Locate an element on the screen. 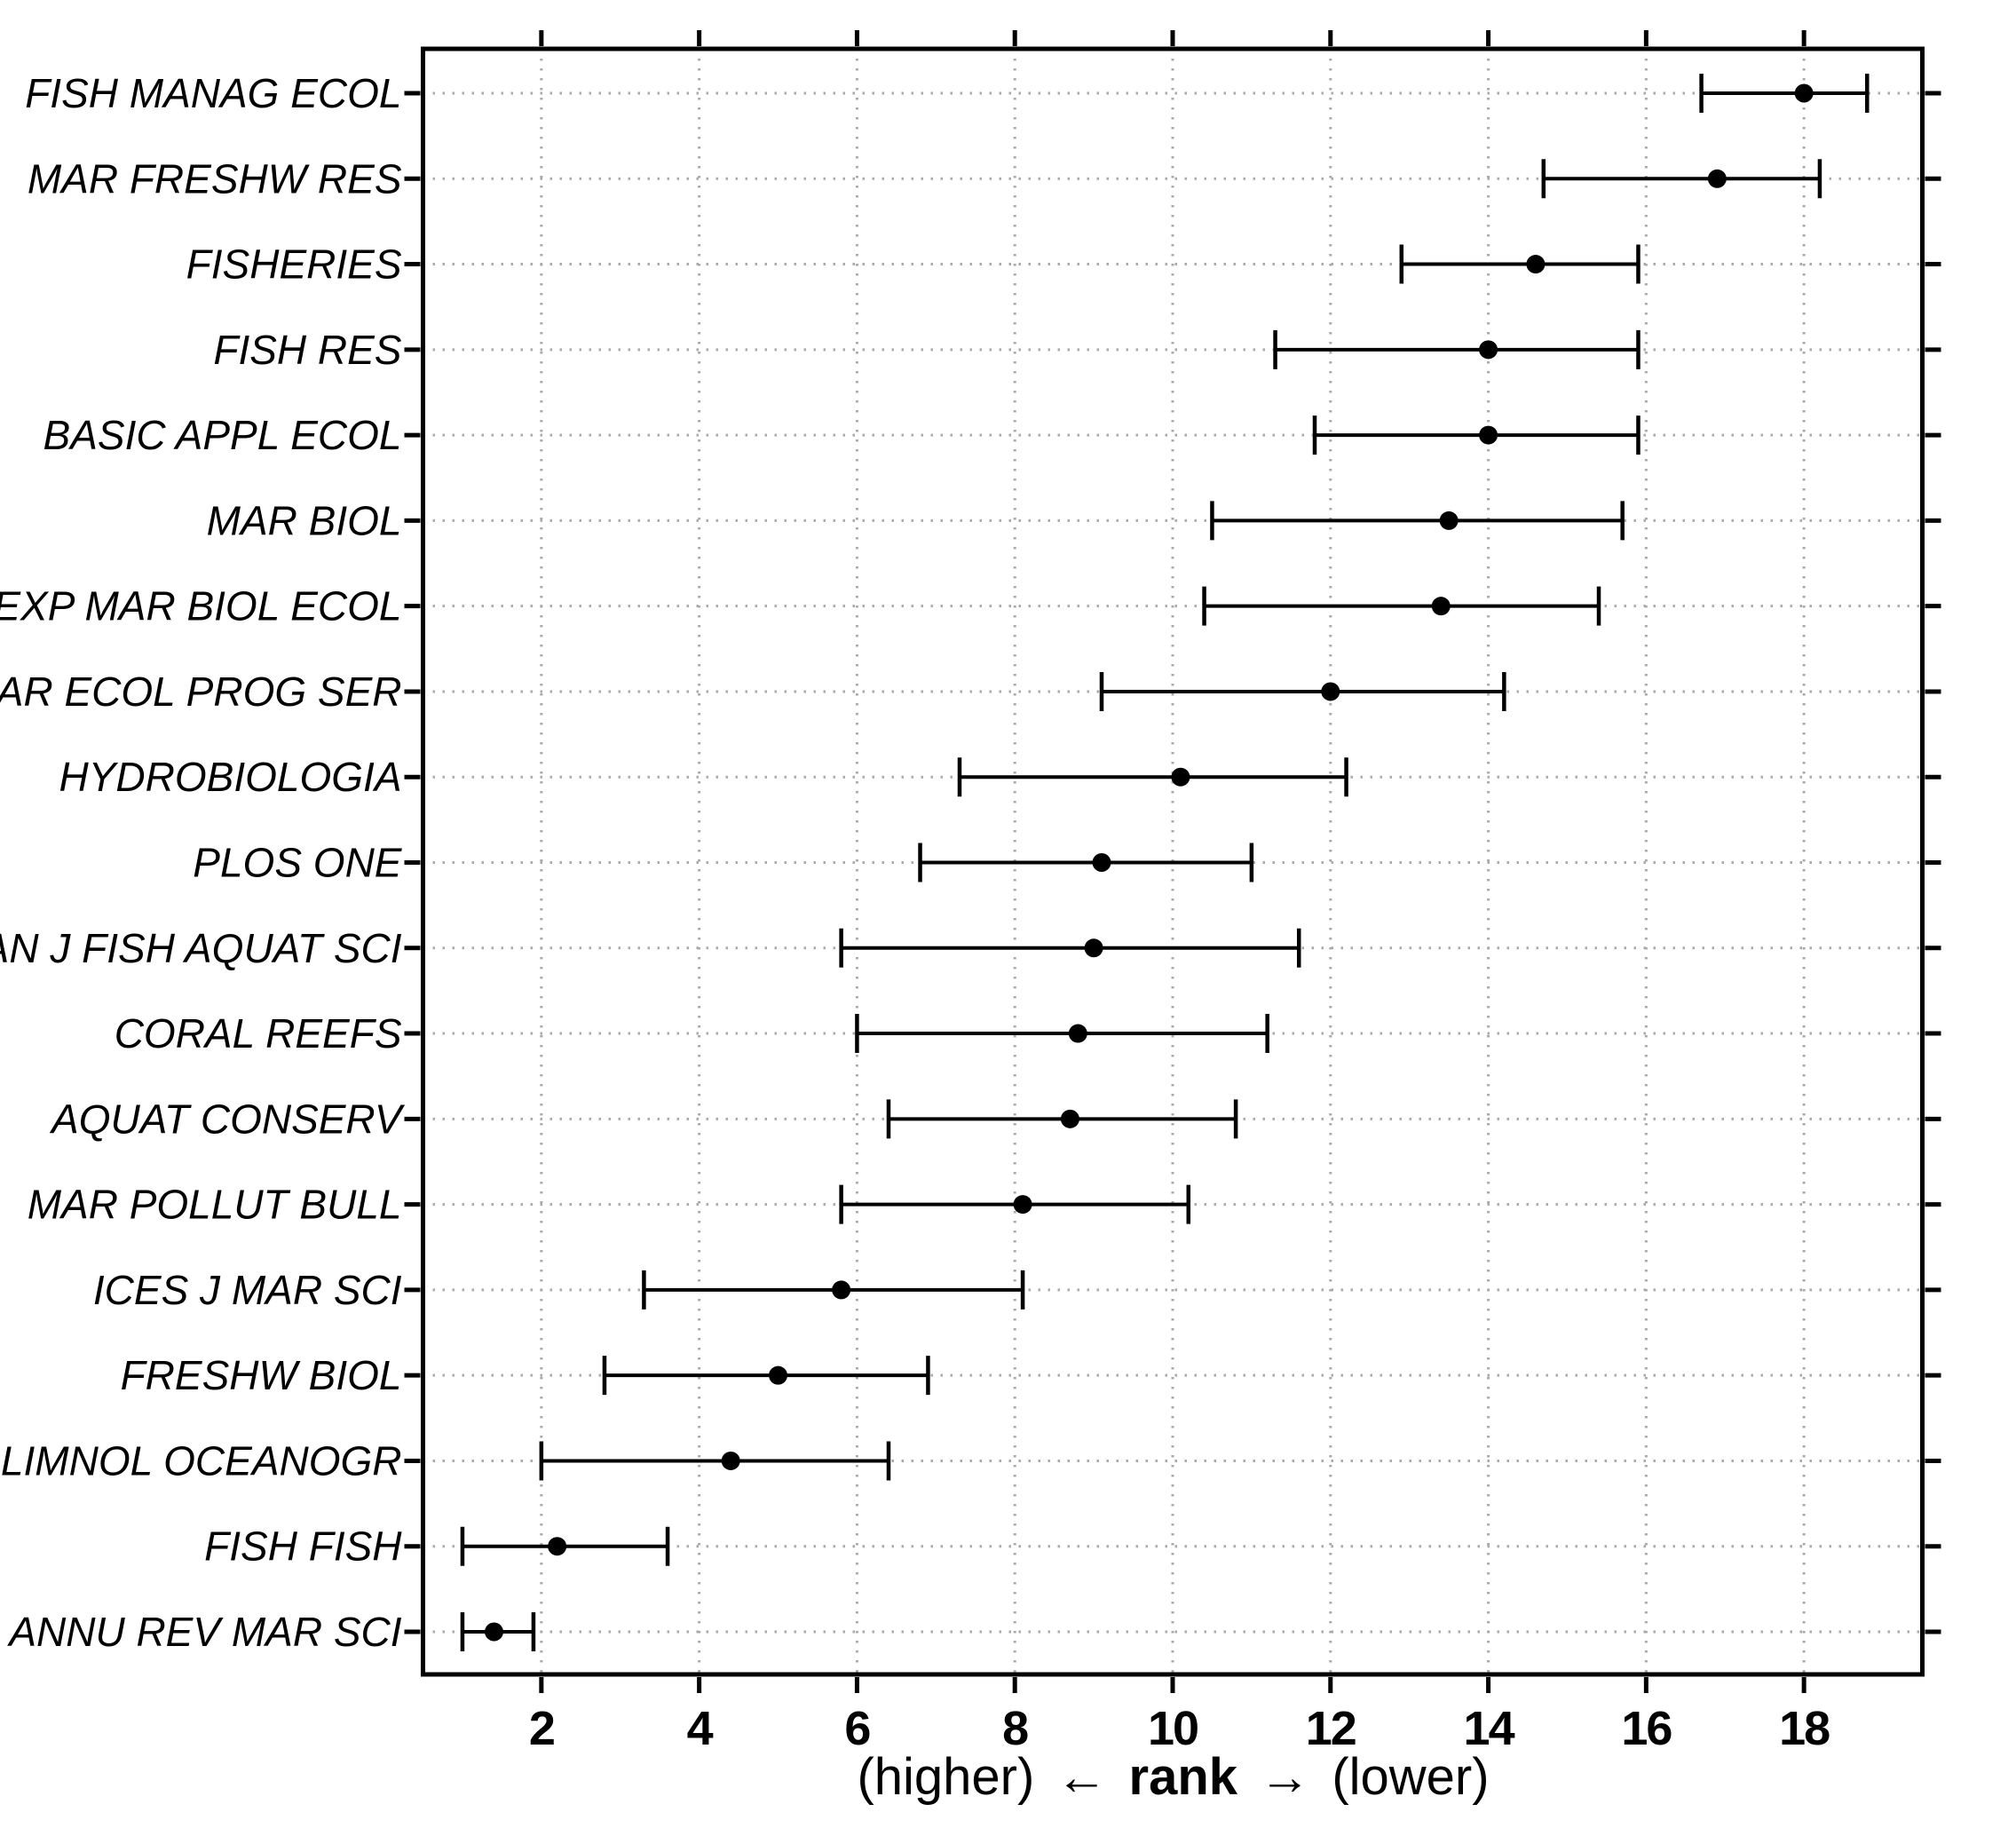  x-axis-title-lower: (lower) is located at coordinates (1411, 1777).